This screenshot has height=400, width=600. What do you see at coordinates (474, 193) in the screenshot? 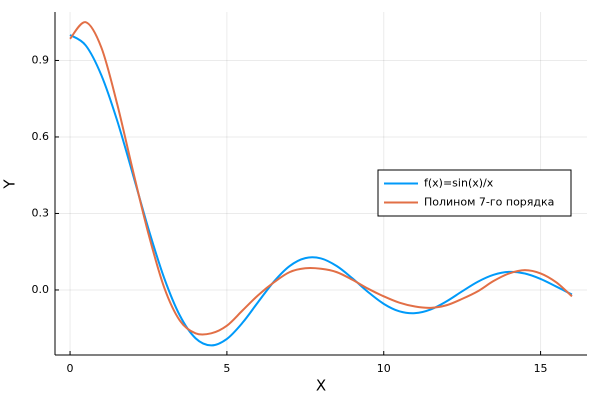
I see `legend-box` at bounding box center [474, 193].